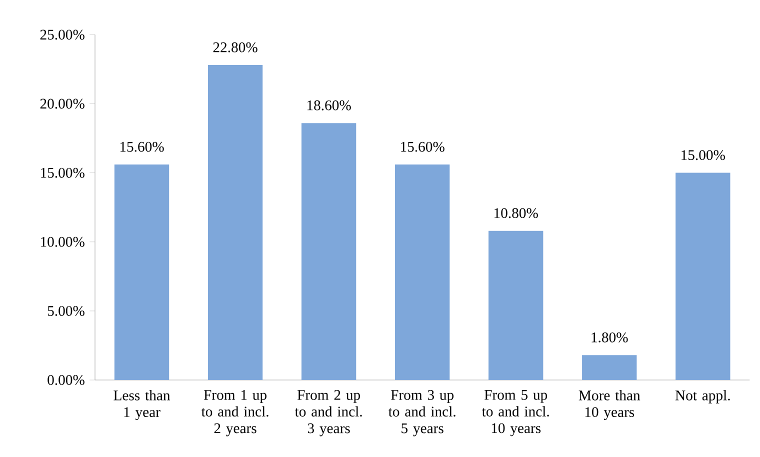 The height and width of the screenshot is (457, 760). What do you see at coordinates (609, 405) in the screenshot?
I see `x-tick-label: More than 10 years` at bounding box center [609, 405].